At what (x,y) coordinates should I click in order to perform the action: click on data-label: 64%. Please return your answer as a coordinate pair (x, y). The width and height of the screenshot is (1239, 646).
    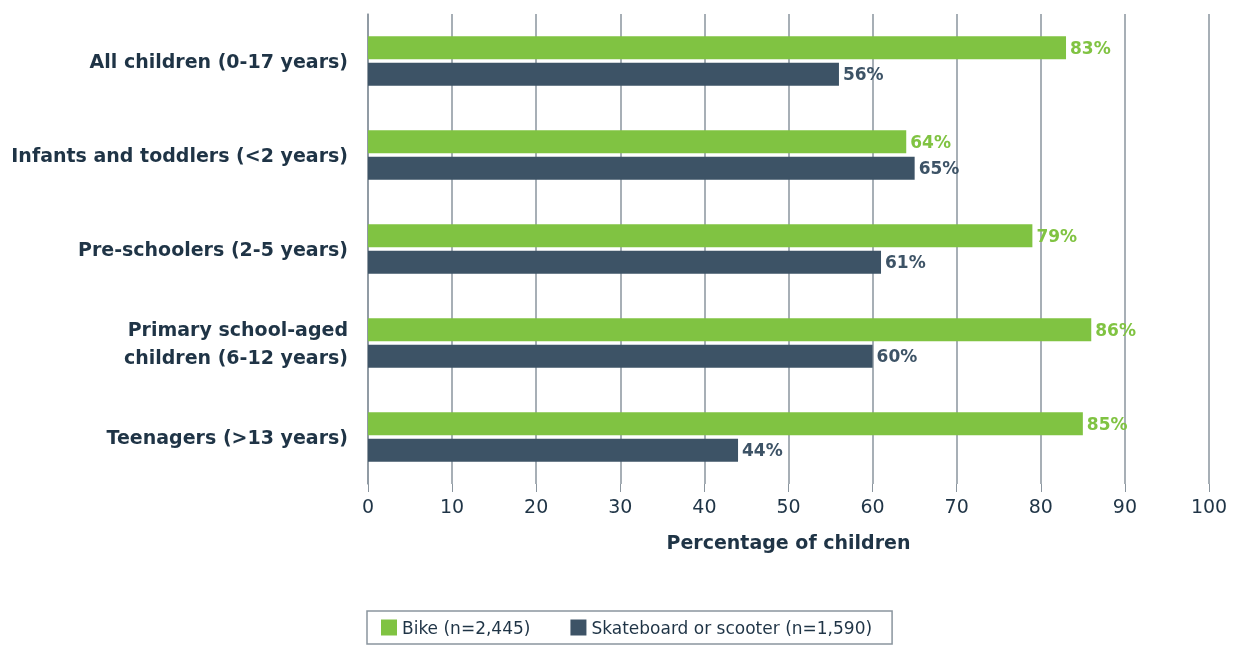
    Looking at the image, I should click on (930, 141).